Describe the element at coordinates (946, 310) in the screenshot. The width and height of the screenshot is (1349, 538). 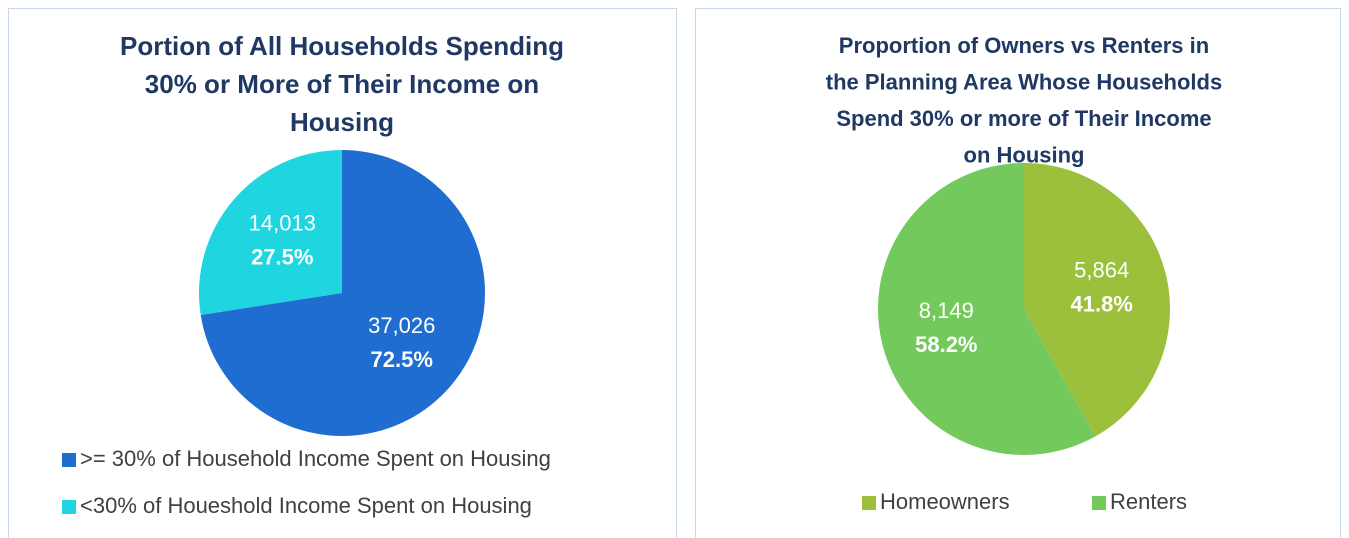
I see `value-label: 8,149` at that location.